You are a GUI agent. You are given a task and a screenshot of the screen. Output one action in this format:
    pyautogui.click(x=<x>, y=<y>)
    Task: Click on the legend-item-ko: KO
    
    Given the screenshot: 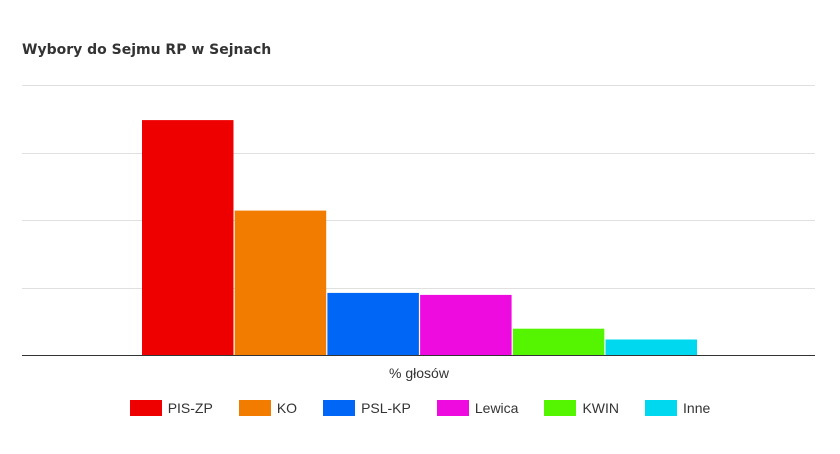 What is the action you would take?
    pyautogui.click(x=268, y=408)
    